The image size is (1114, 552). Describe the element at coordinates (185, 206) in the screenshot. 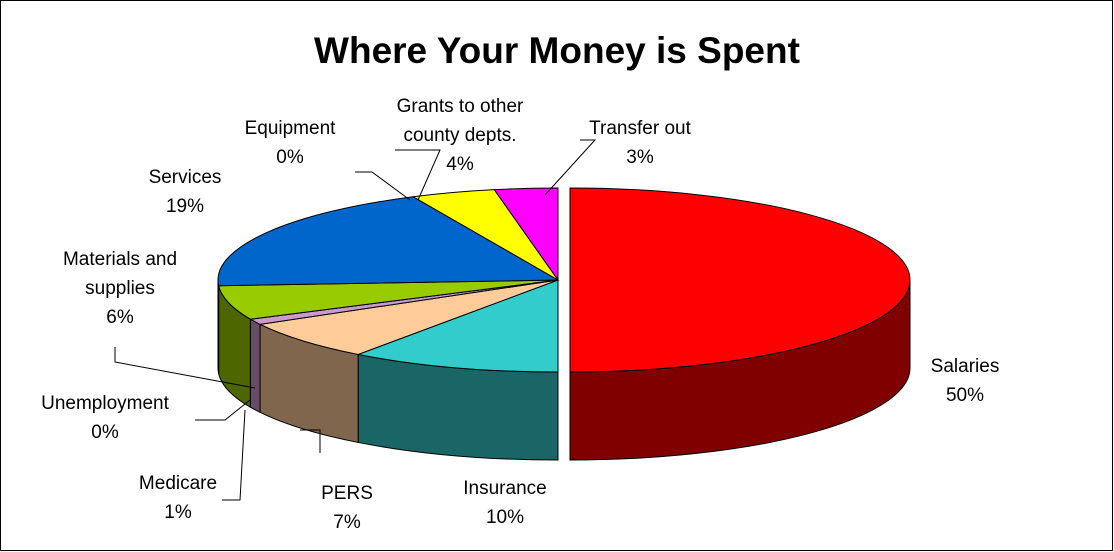

I see `value-label: 19%` at that location.